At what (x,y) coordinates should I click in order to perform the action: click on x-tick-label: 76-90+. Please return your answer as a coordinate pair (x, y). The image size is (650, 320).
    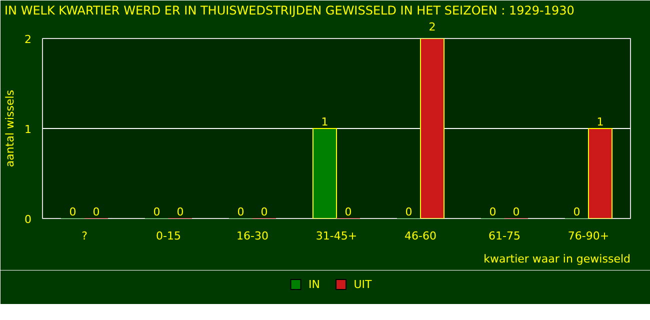
    Looking at the image, I should click on (589, 236).